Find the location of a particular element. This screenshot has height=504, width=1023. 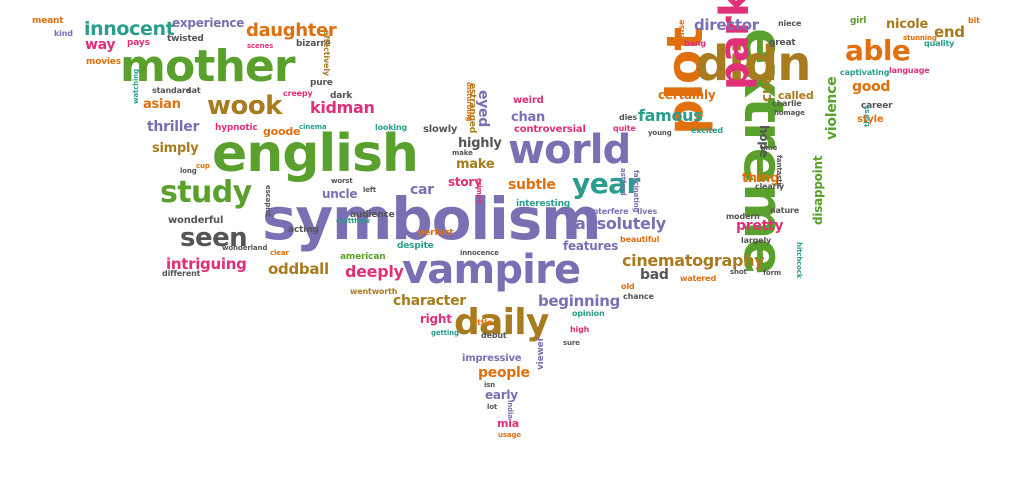

word-uncle: uncle is located at coordinates (340, 194).